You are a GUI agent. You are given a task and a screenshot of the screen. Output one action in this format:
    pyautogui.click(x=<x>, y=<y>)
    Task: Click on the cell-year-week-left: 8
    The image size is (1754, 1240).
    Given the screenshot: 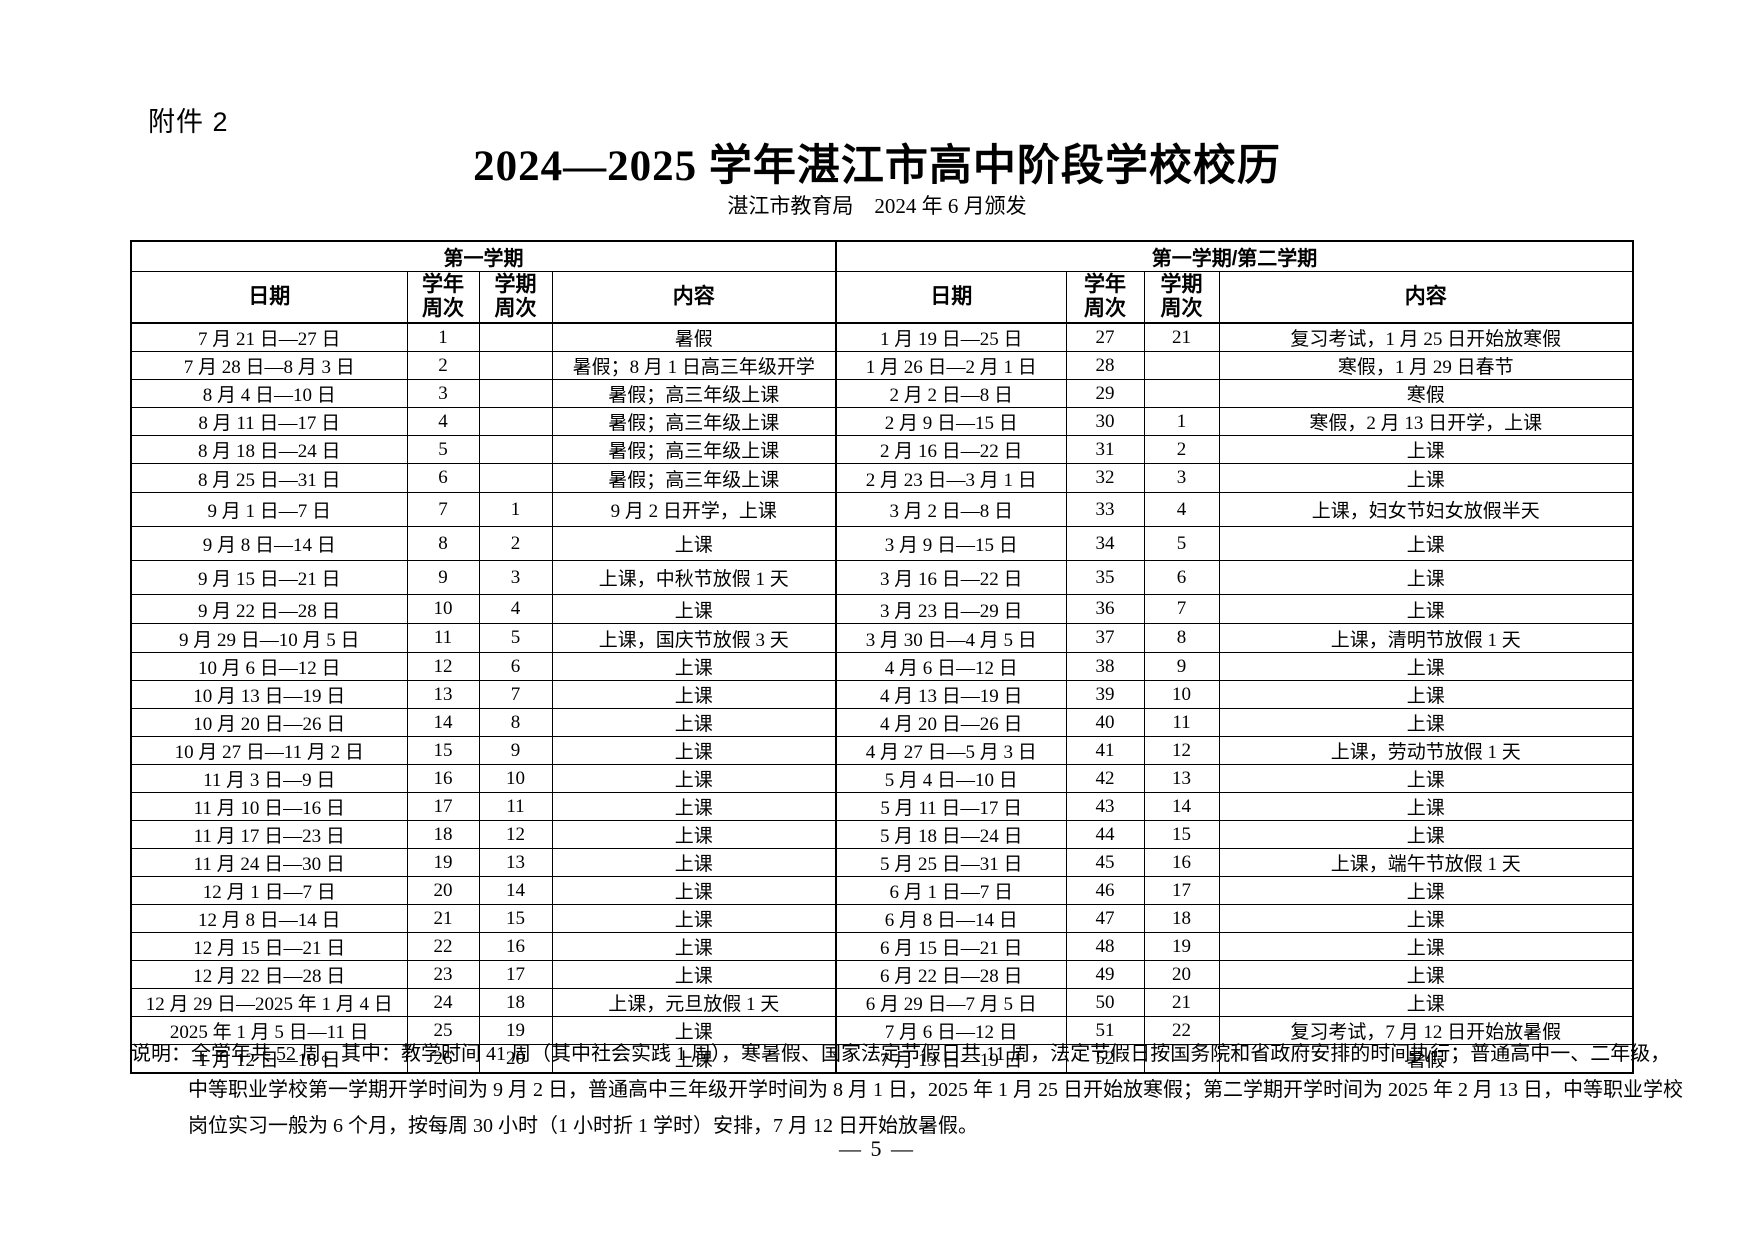 What is the action you would take?
    pyautogui.click(x=443, y=543)
    